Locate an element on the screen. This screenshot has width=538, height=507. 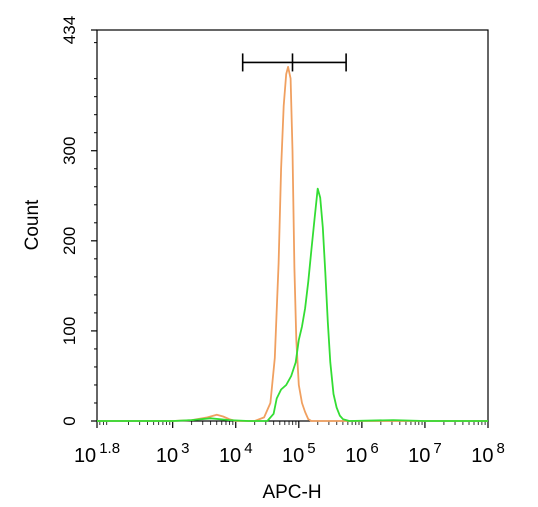
x-axis-ticks: 10 1.8 10 3 10 4 10 5 10 6 10 7 10 8 is located at coordinates (289, 444).